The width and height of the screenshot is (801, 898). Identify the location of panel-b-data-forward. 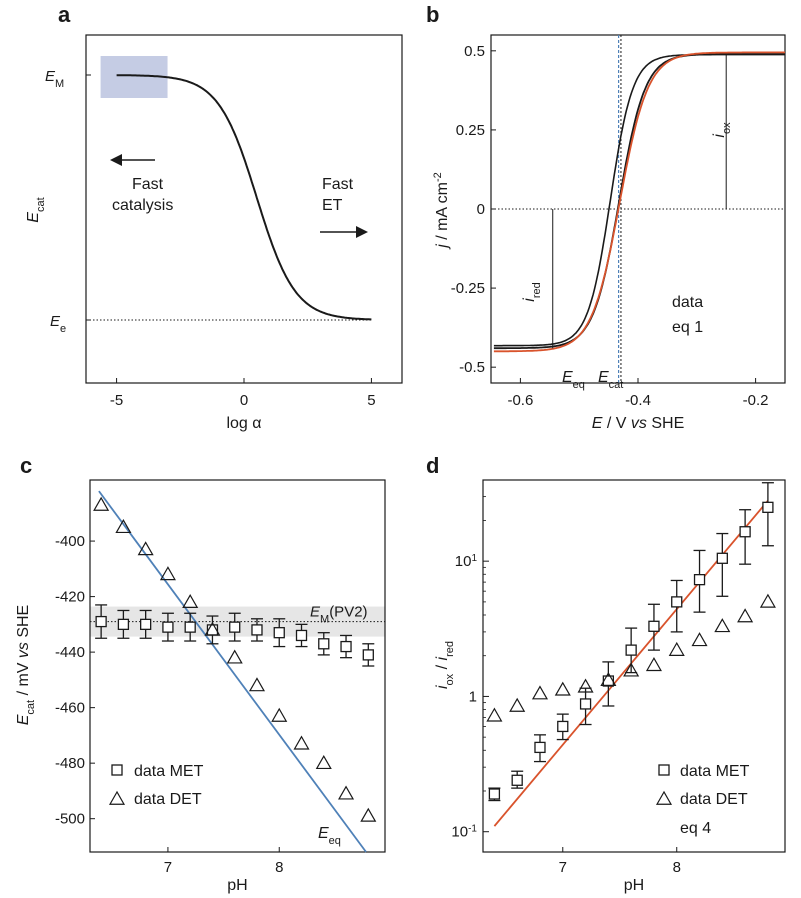
(639, 201).